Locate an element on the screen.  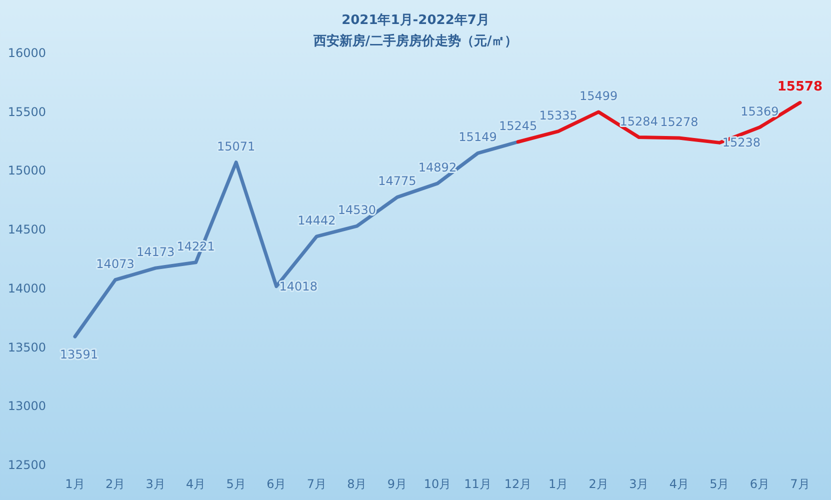
chart-subtitle: 西安新房/二手房房价走势（元/㎡） is located at coordinates (415, 41).